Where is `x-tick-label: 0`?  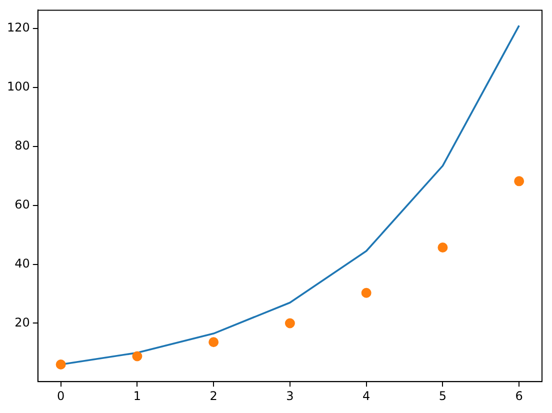 x-tick-label: 0 is located at coordinates (60, 395).